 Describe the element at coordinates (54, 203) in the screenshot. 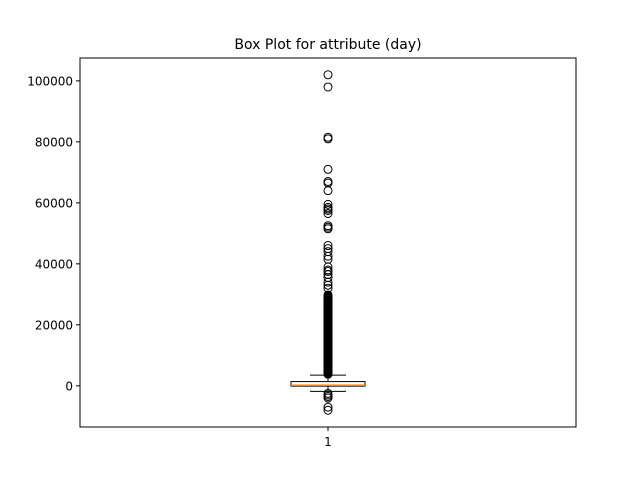

I see `y-tick-label: 60000` at that location.